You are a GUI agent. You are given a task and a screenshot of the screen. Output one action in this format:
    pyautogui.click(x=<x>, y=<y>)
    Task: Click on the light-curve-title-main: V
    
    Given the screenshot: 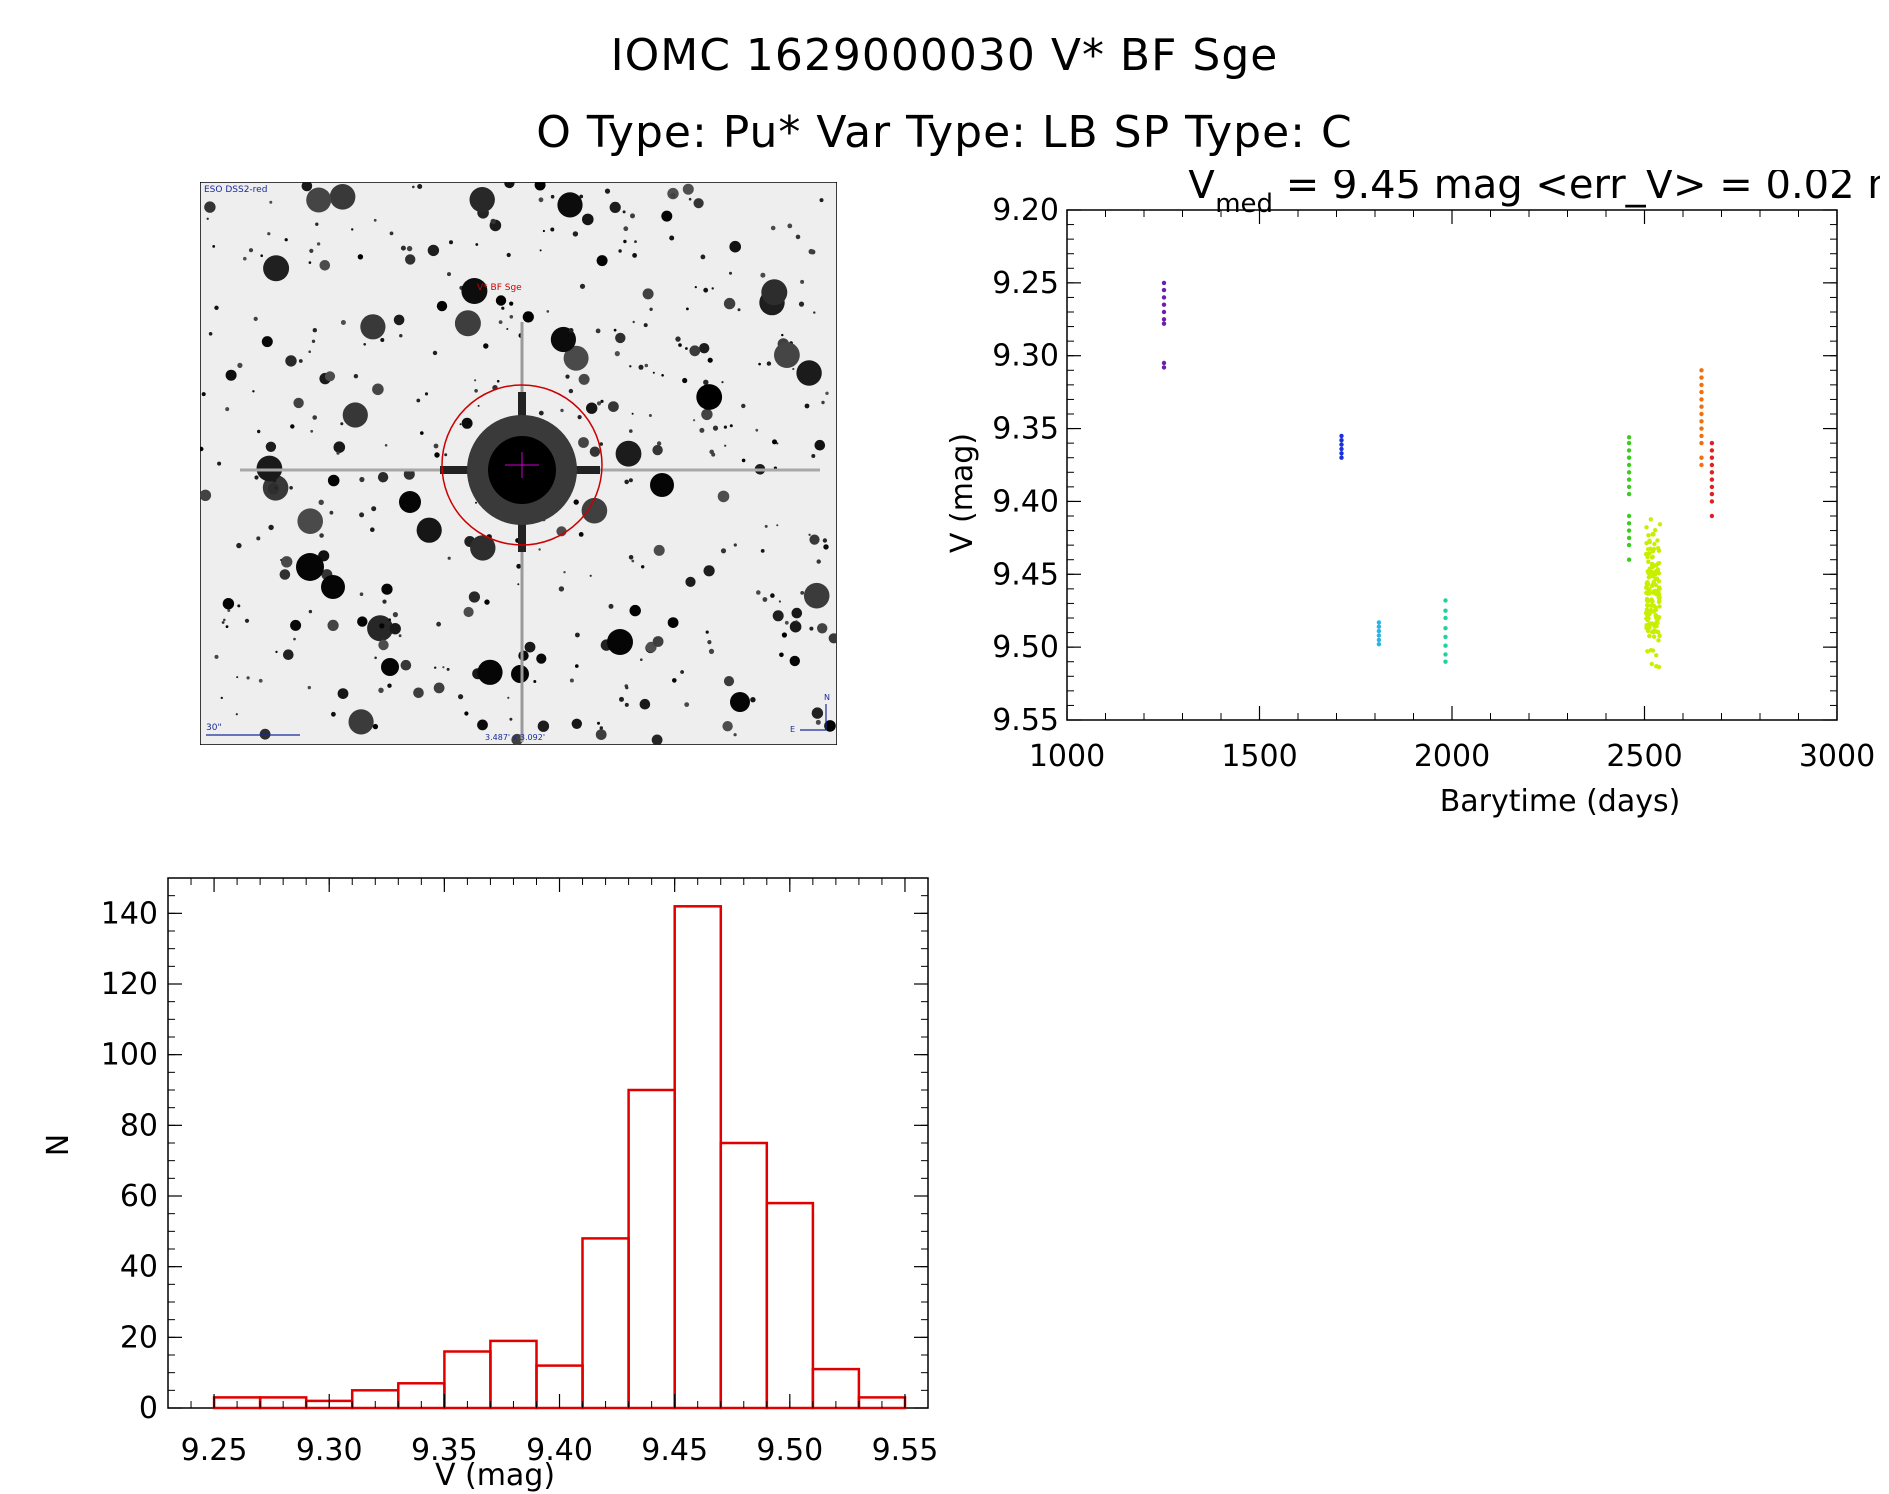 What is the action you would take?
    pyautogui.click(x=1202, y=189)
    